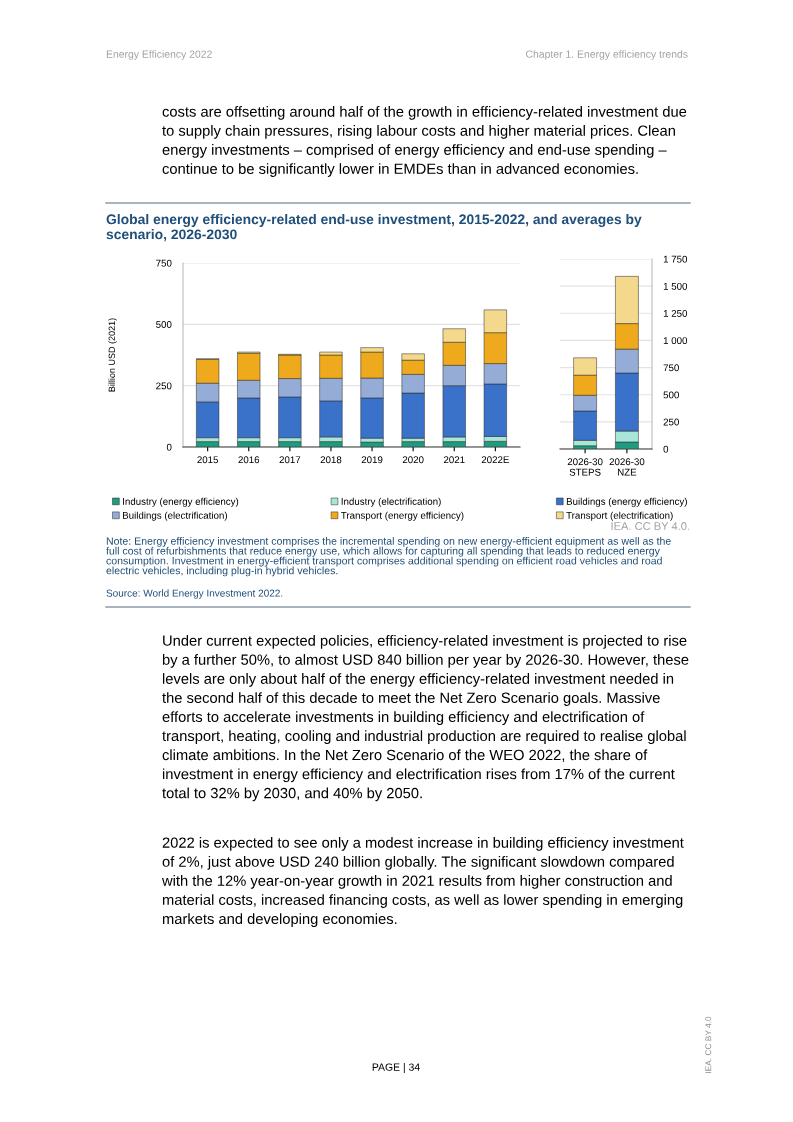 Image resolution: width=793 pixels, height=1122 pixels. What do you see at coordinates (671, 368) in the screenshot?
I see `y2-tick-label: 750` at bounding box center [671, 368].